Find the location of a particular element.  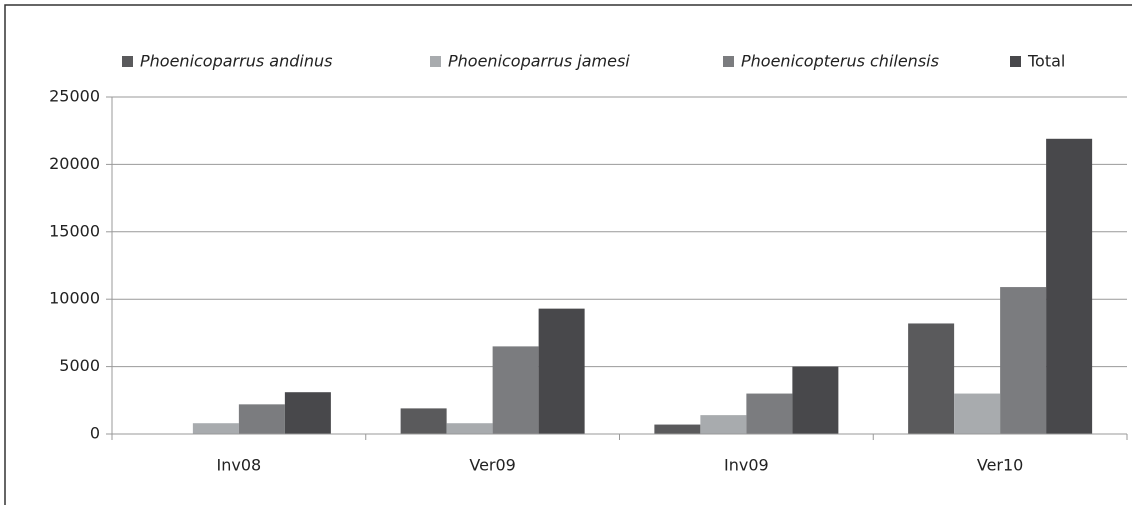

x-tick-label: Ver10 is located at coordinates (1000, 465).